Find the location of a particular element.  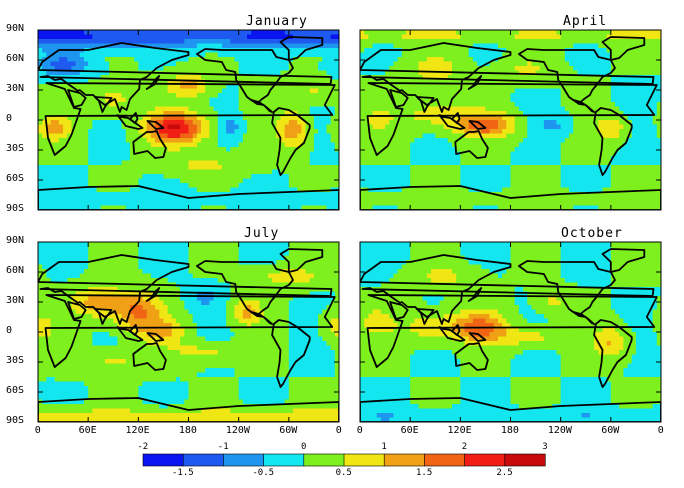

colorbar-label-lower: 2.5 is located at coordinates (504, 473).